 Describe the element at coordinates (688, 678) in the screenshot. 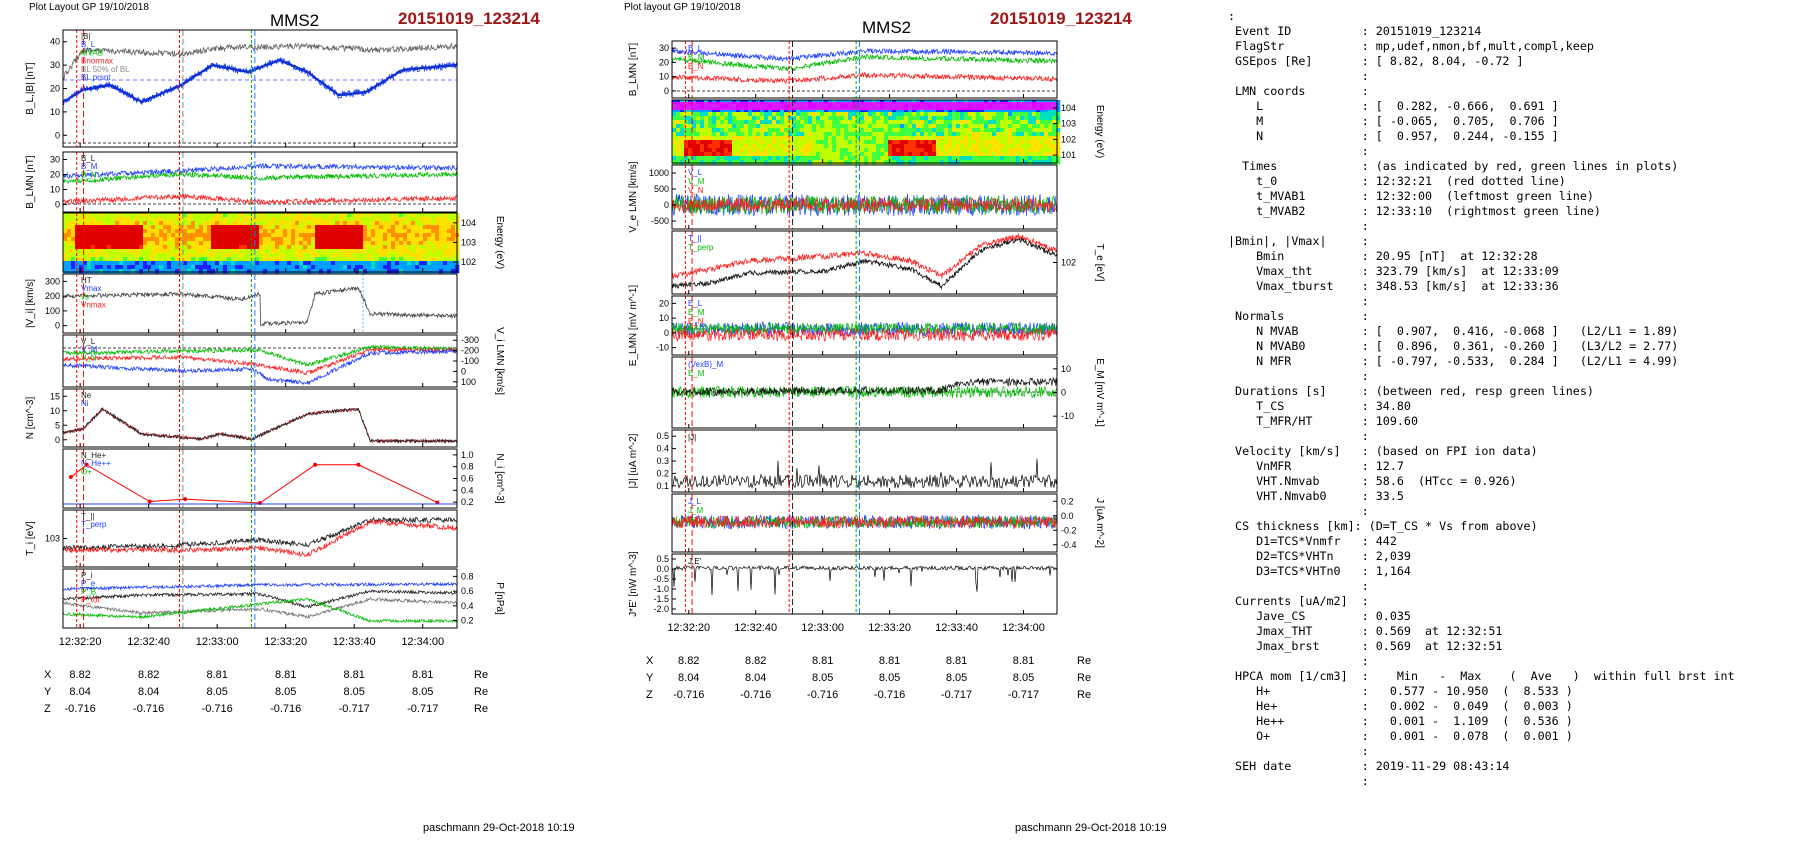

I see `position-value: 8.04` at that location.